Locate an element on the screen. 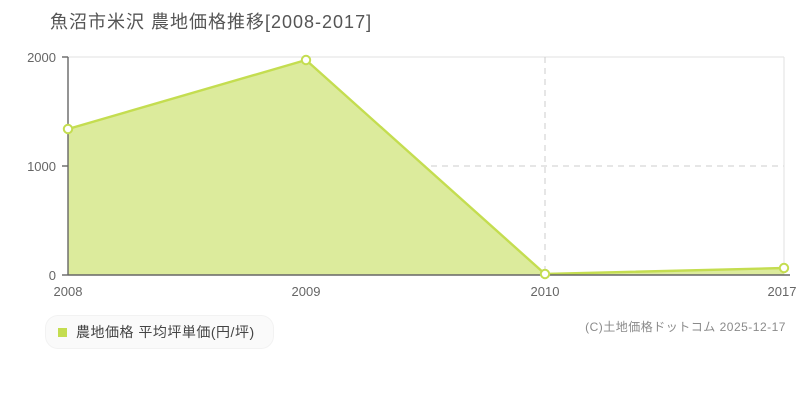 The height and width of the screenshot is (400, 800). data-point-2008 is located at coordinates (68, 129).